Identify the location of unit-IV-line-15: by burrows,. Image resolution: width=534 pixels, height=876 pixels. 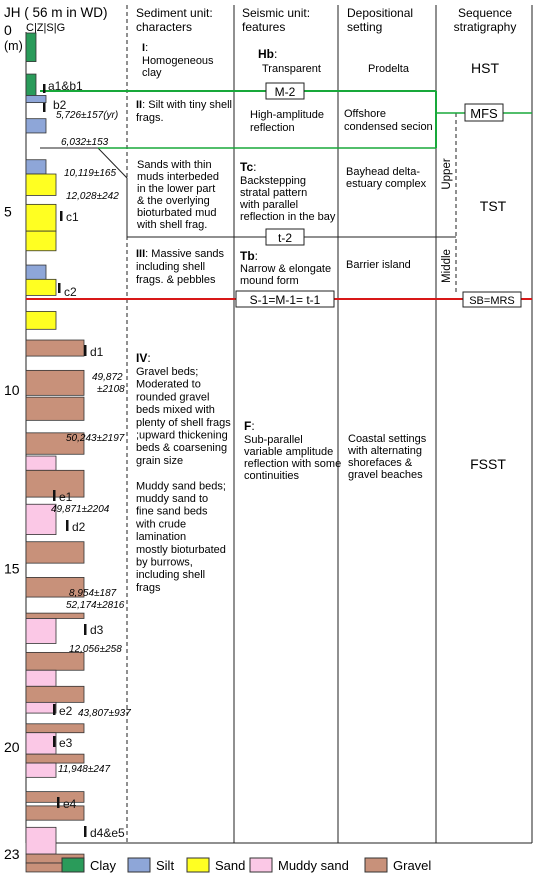
(164, 563).